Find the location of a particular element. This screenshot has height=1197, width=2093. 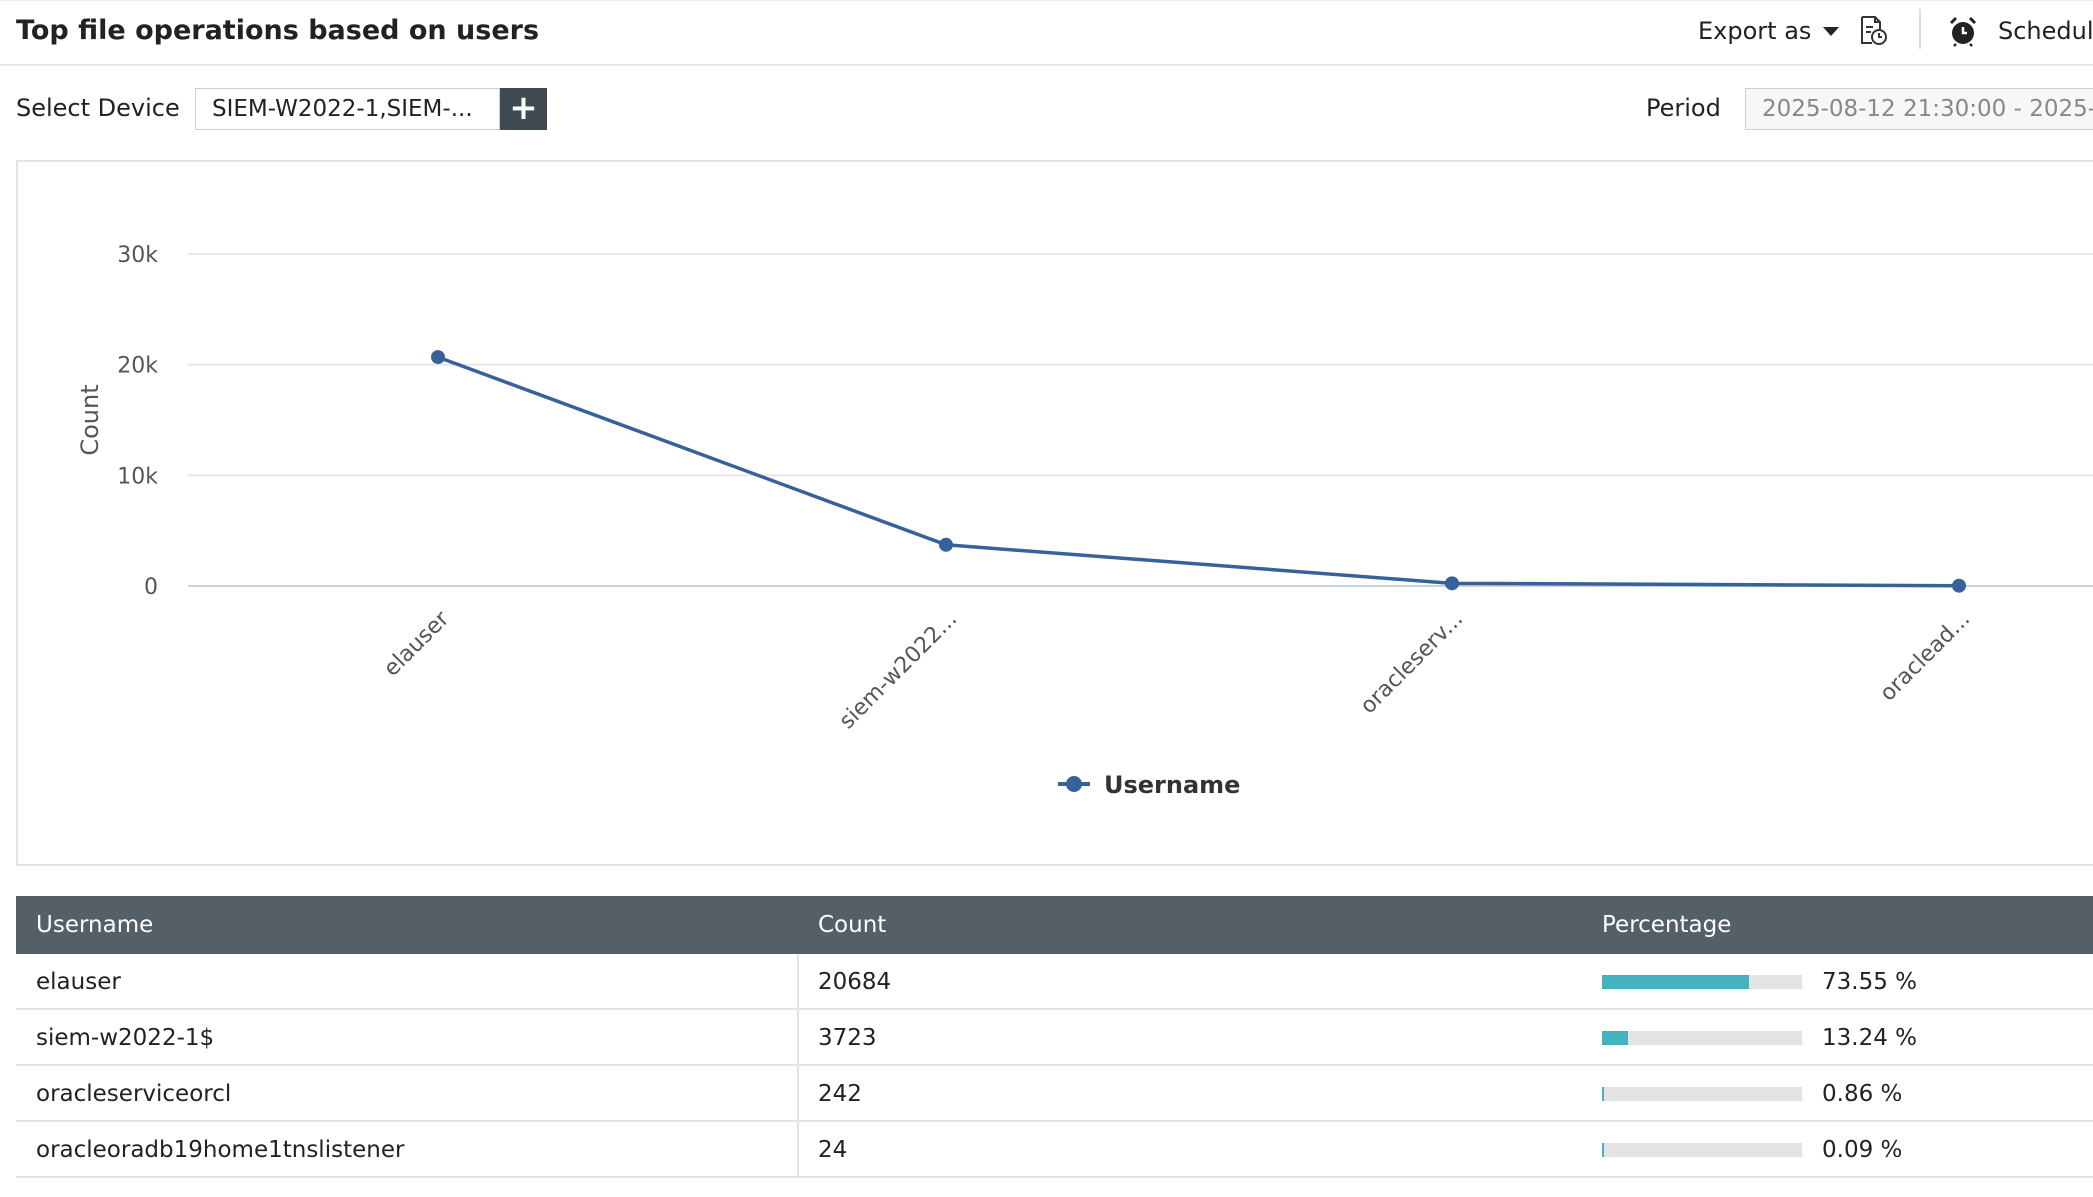

cell-username: elauser is located at coordinates (78, 982).